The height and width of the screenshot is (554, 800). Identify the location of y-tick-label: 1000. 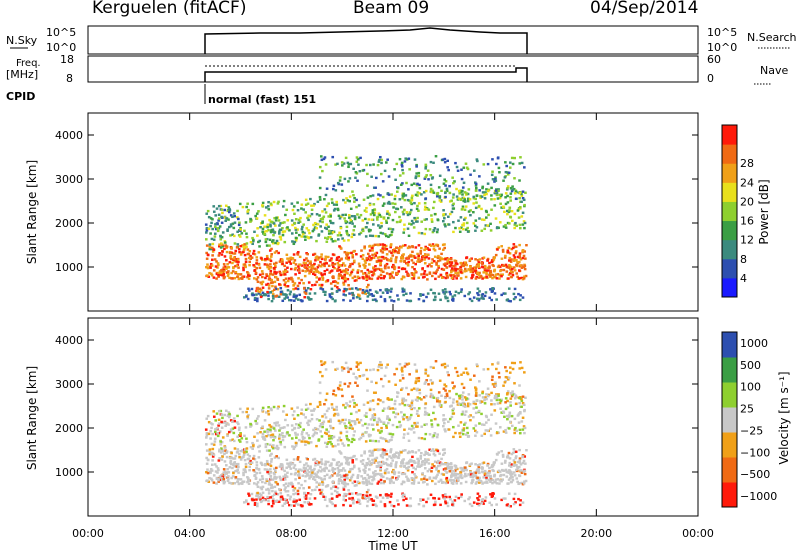
(69, 472).